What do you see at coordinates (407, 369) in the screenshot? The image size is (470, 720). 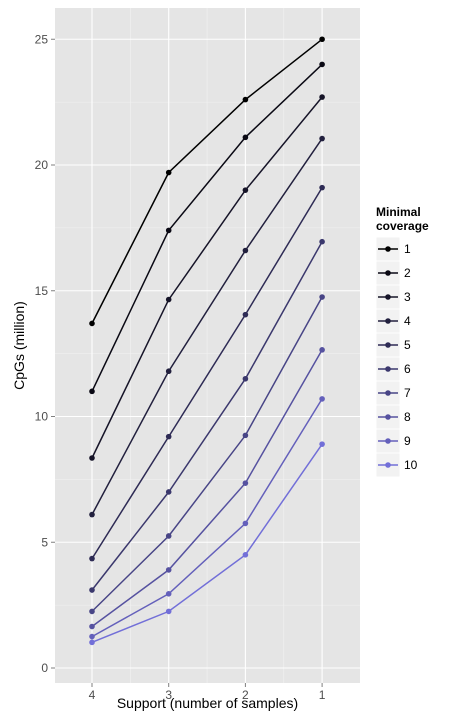 I see `legend-label: 6` at bounding box center [407, 369].